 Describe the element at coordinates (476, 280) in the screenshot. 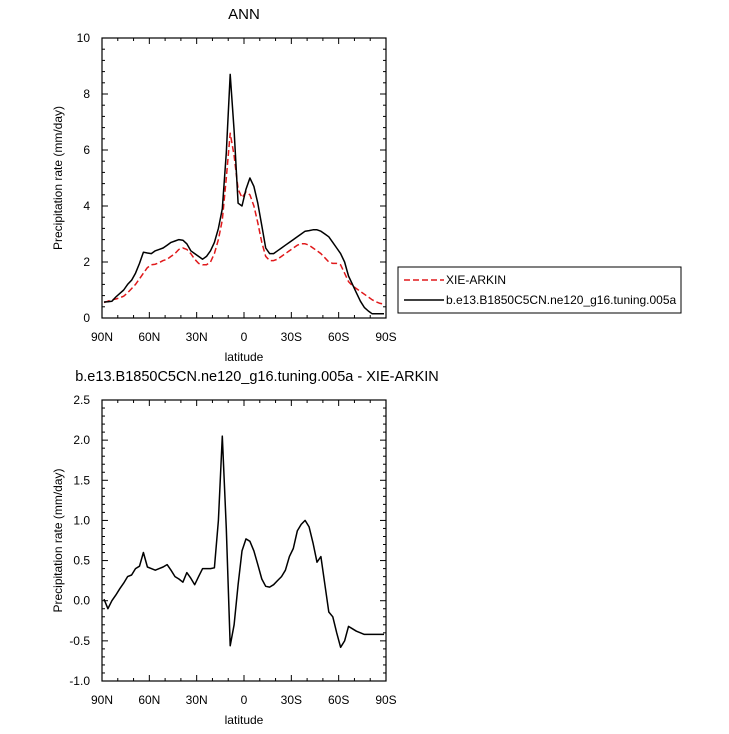

I see `legend-label-xie-arkin: XIE-ARKIN` at that location.